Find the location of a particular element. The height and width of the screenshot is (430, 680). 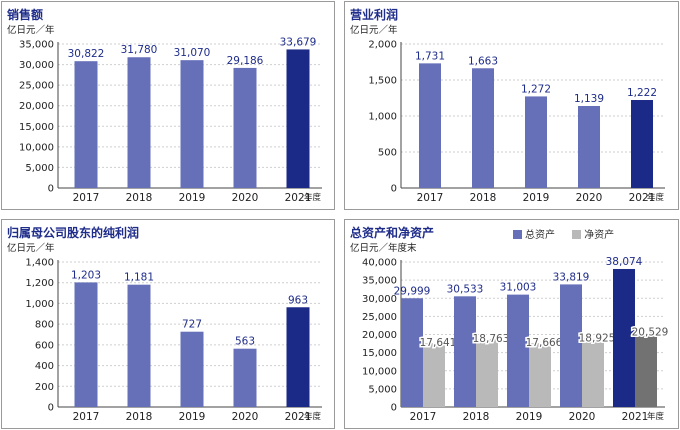

data-label: 33,819 is located at coordinates (571, 277).